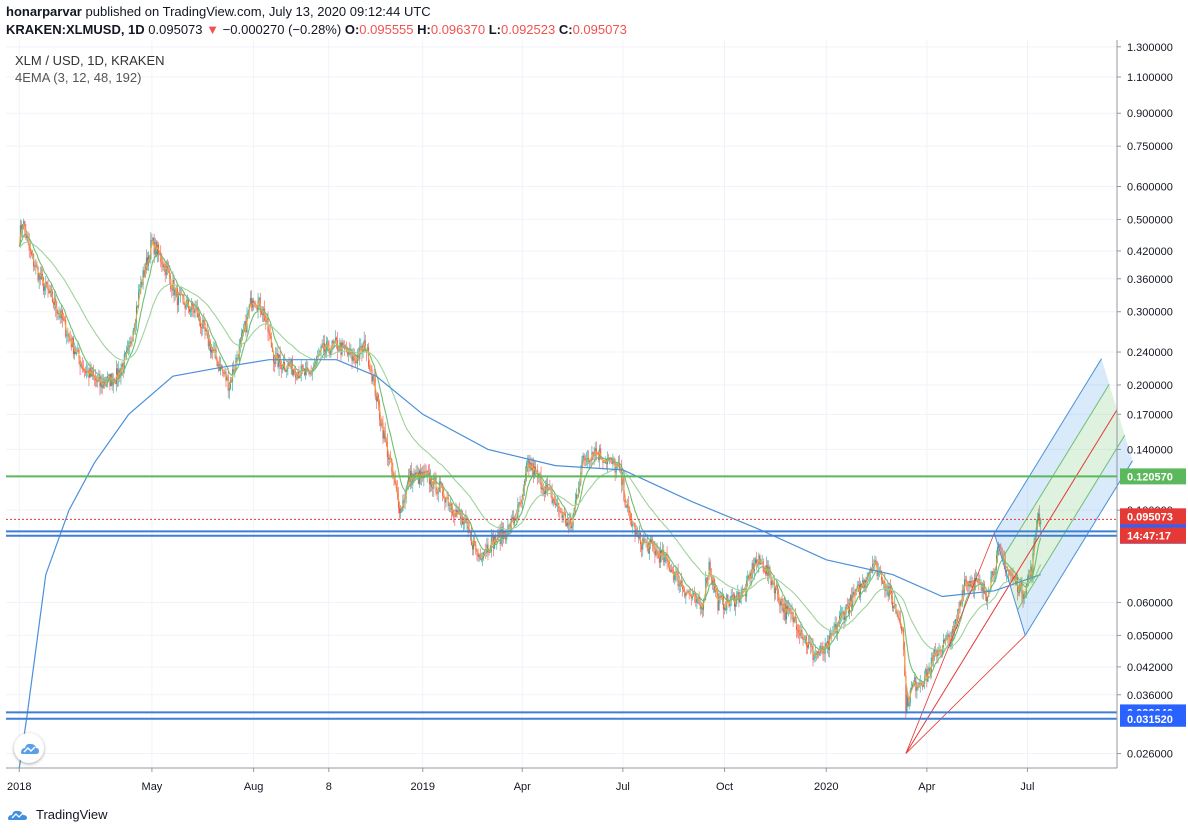 The image size is (1188, 835). What do you see at coordinates (386, 29) in the screenshot?
I see `open-value: 0.095555` at bounding box center [386, 29].